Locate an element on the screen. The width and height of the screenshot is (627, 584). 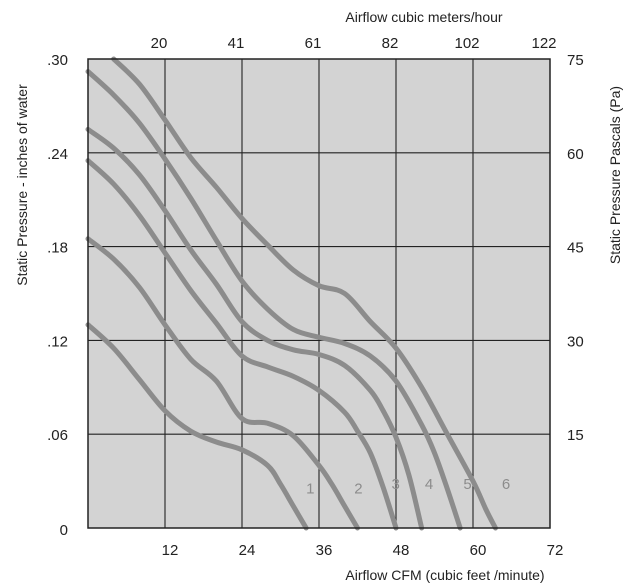
y-tick-label: .12 is located at coordinates (57, 341).